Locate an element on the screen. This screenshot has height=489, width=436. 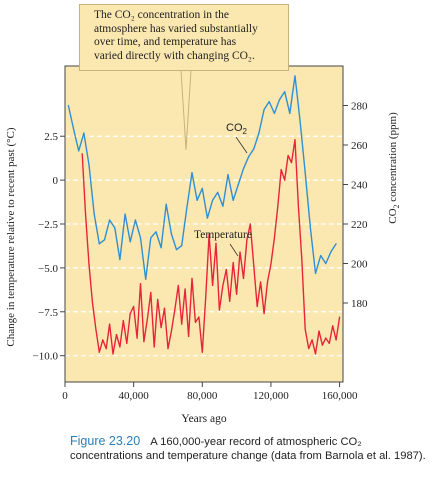
y-left-tick-label: 0 is located at coordinates (56, 181).